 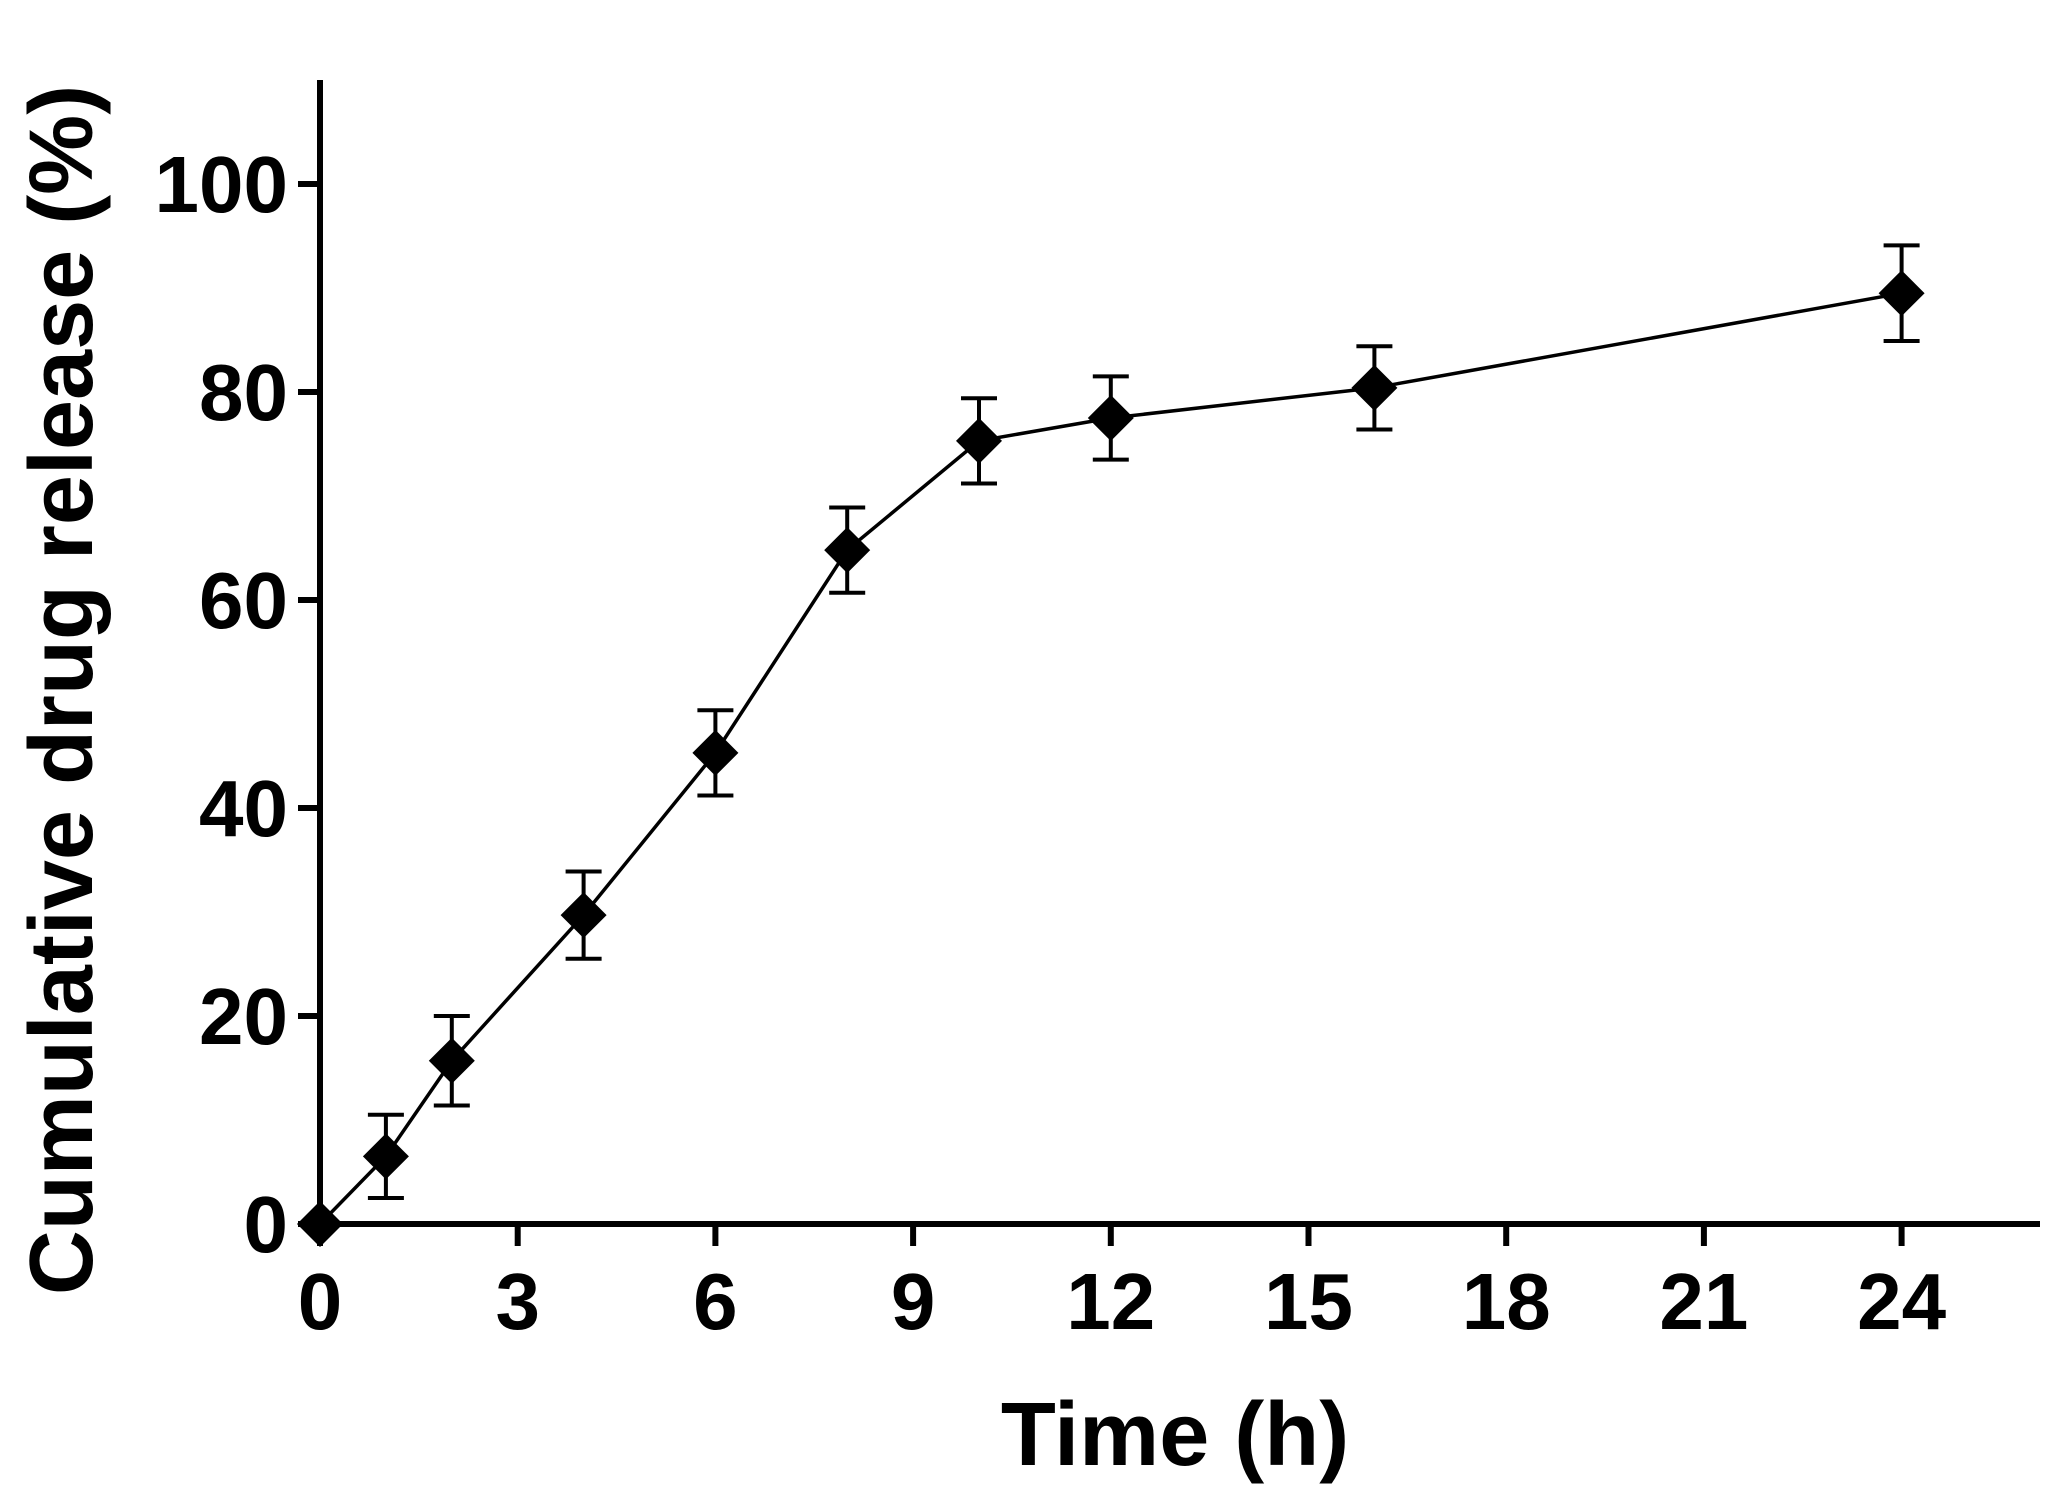 What do you see at coordinates (243, 392) in the screenshot?
I see `y-tick-label: 80` at bounding box center [243, 392].